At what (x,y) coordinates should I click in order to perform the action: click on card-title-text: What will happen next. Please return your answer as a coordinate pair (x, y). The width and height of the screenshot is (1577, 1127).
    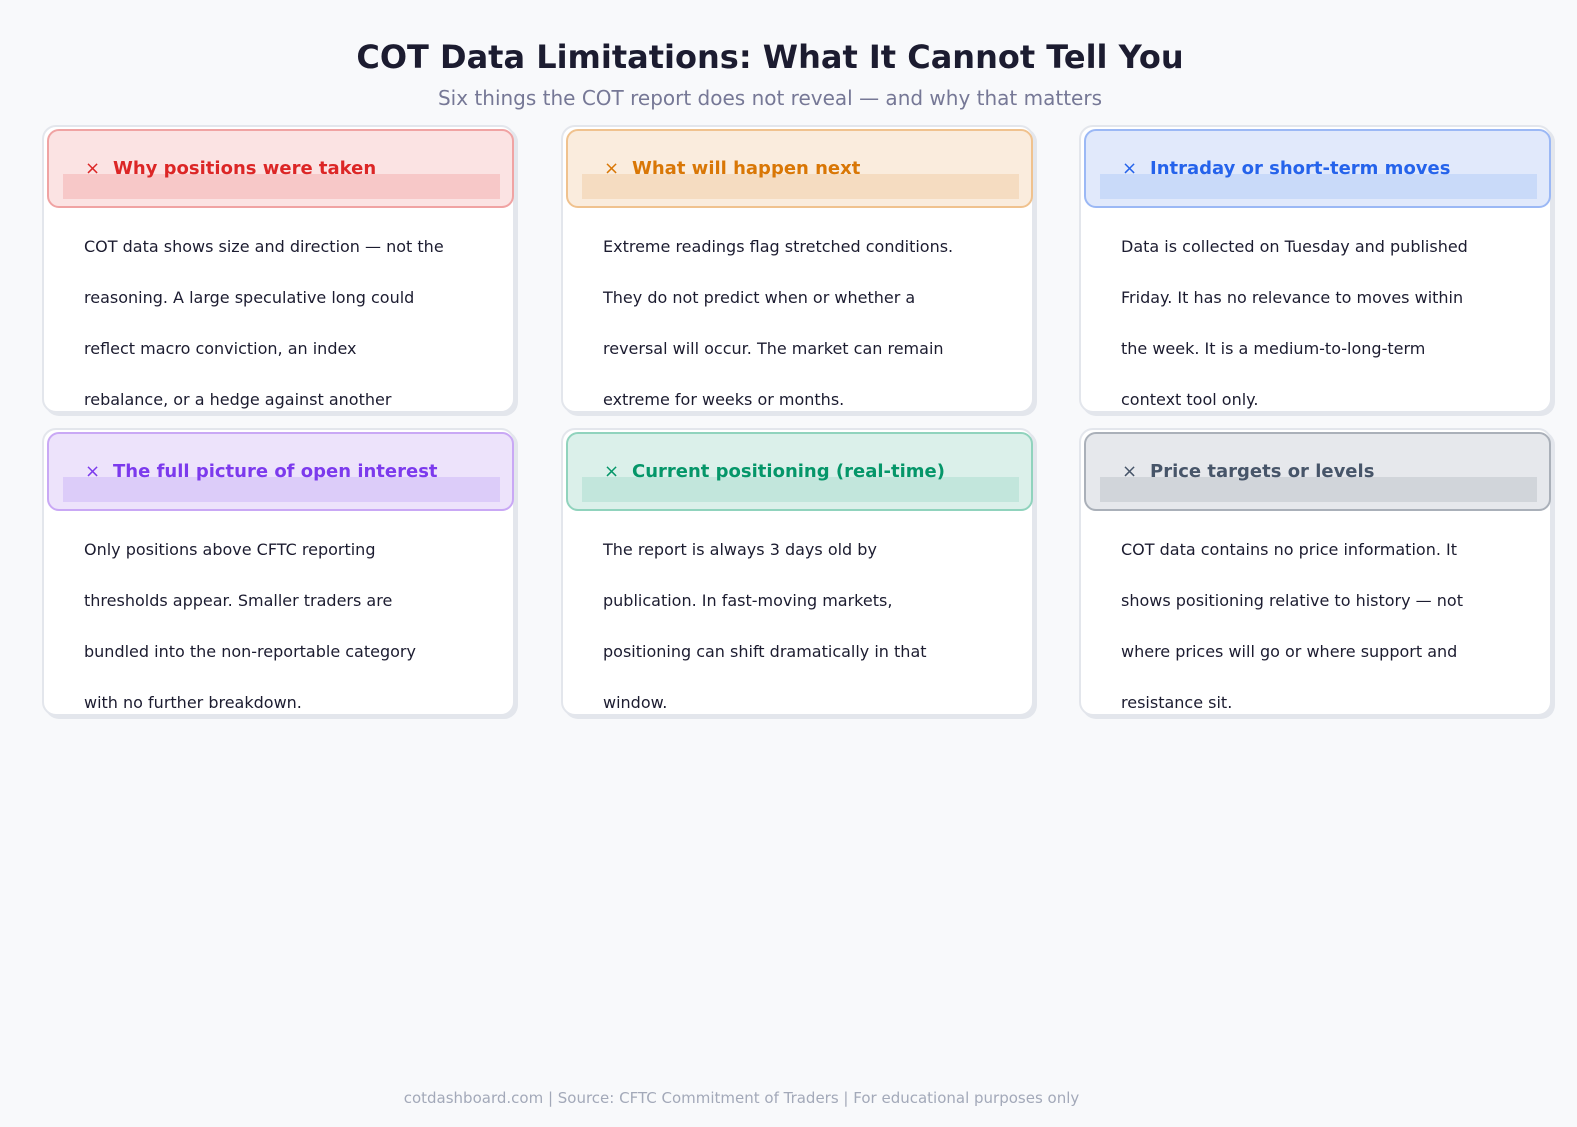
    Looking at the image, I should click on (746, 168).